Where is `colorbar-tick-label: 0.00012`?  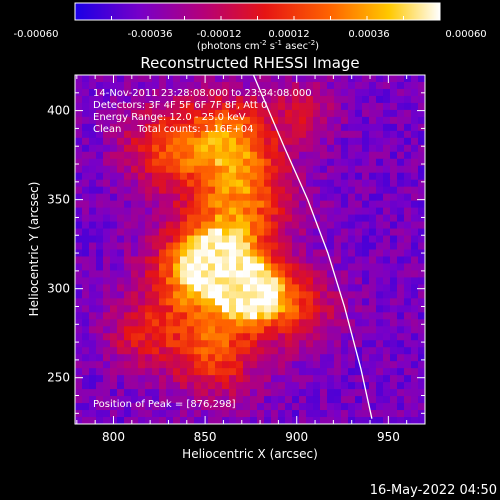
colorbar-tick-label: 0.00012 is located at coordinates (288, 34).